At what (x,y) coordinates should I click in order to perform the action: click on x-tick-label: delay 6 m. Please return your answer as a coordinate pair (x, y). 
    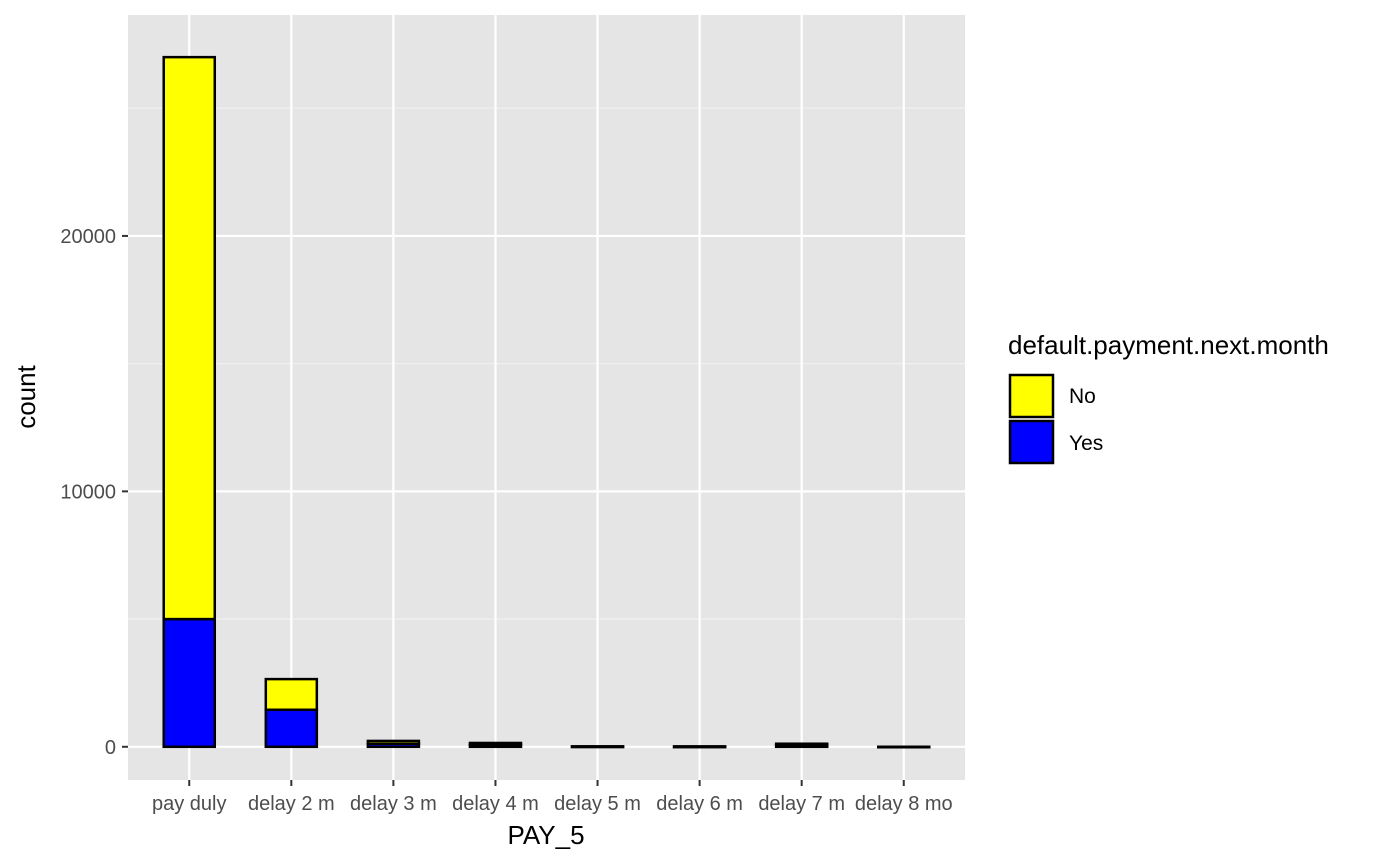
    Looking at the image, I should click on (699, 804).